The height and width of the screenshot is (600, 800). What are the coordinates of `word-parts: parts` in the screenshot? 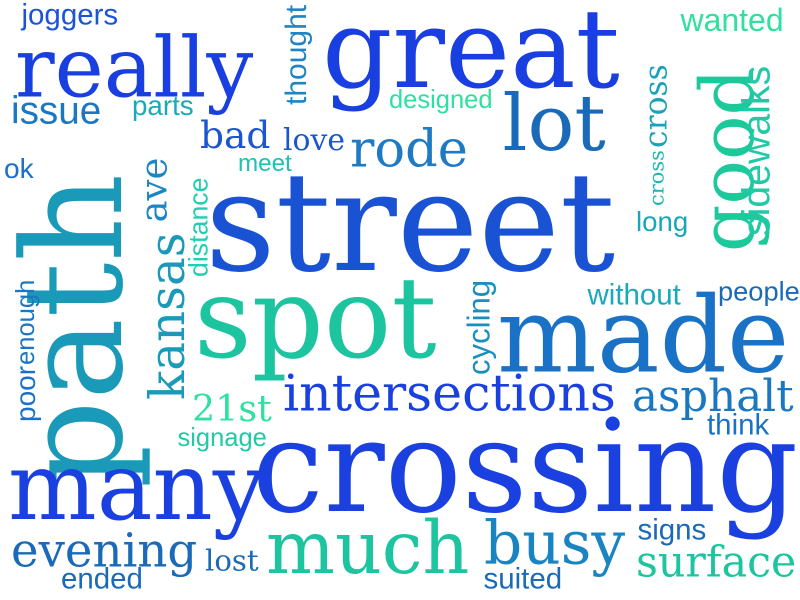 It's located at (163, 105).